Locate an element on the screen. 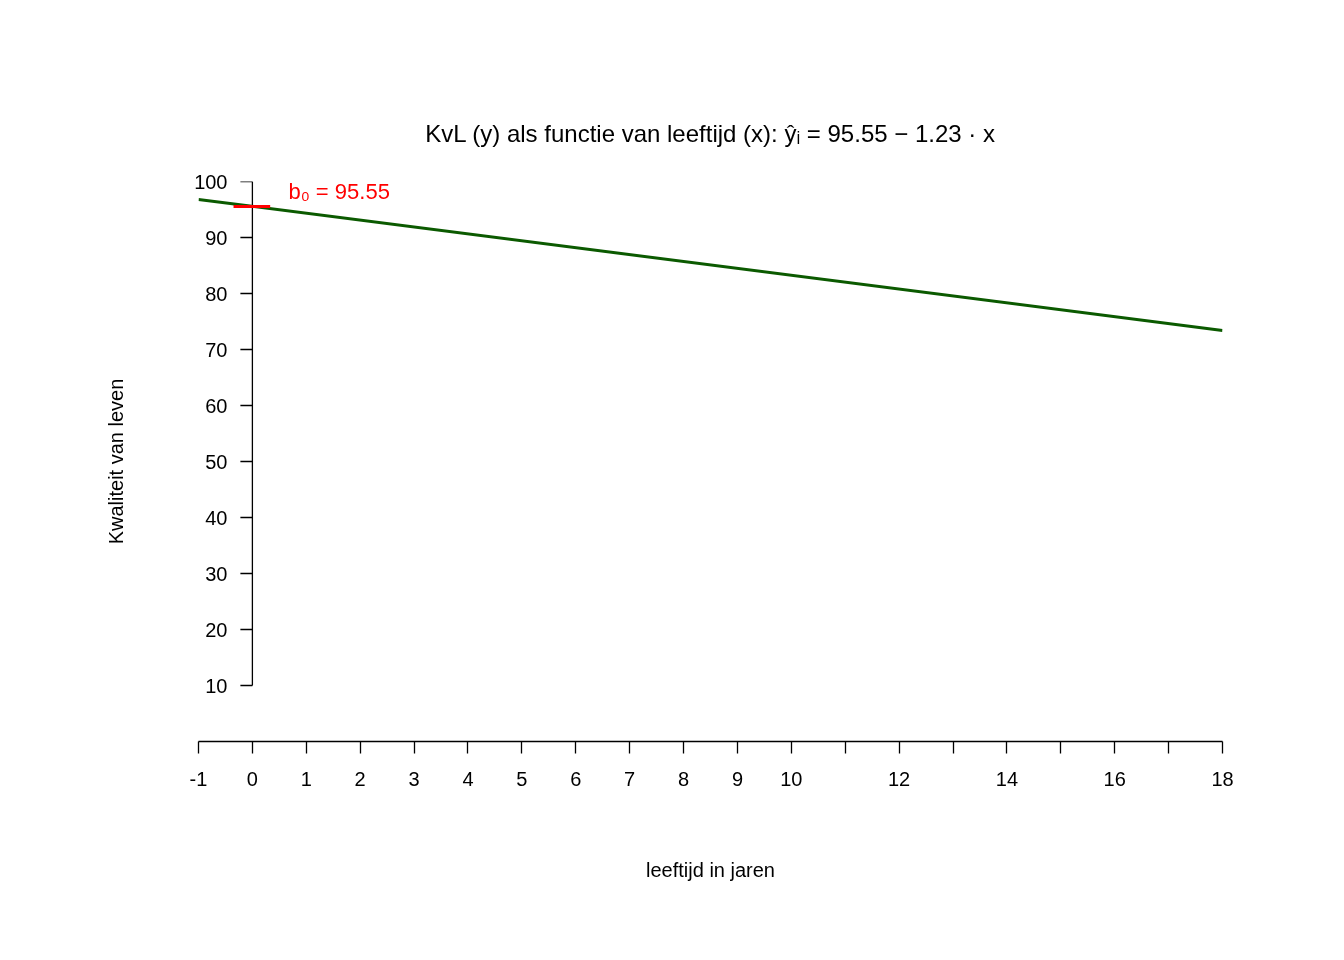 The image size is (1344, 960). y-tick-label: 70 is located at coordinates (216, 349).